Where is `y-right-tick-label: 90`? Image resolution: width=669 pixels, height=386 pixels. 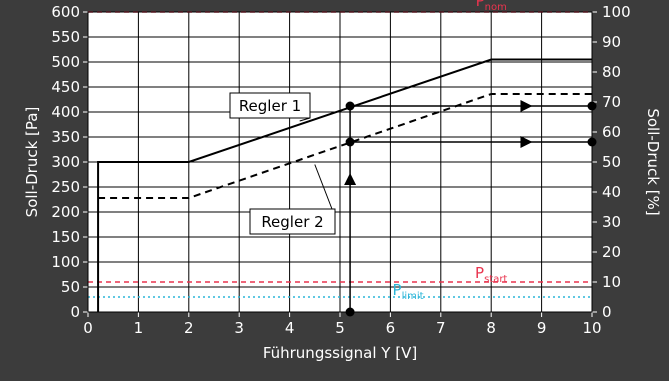
y-right-tick-label: 90 is located at coordinates (611, 42).